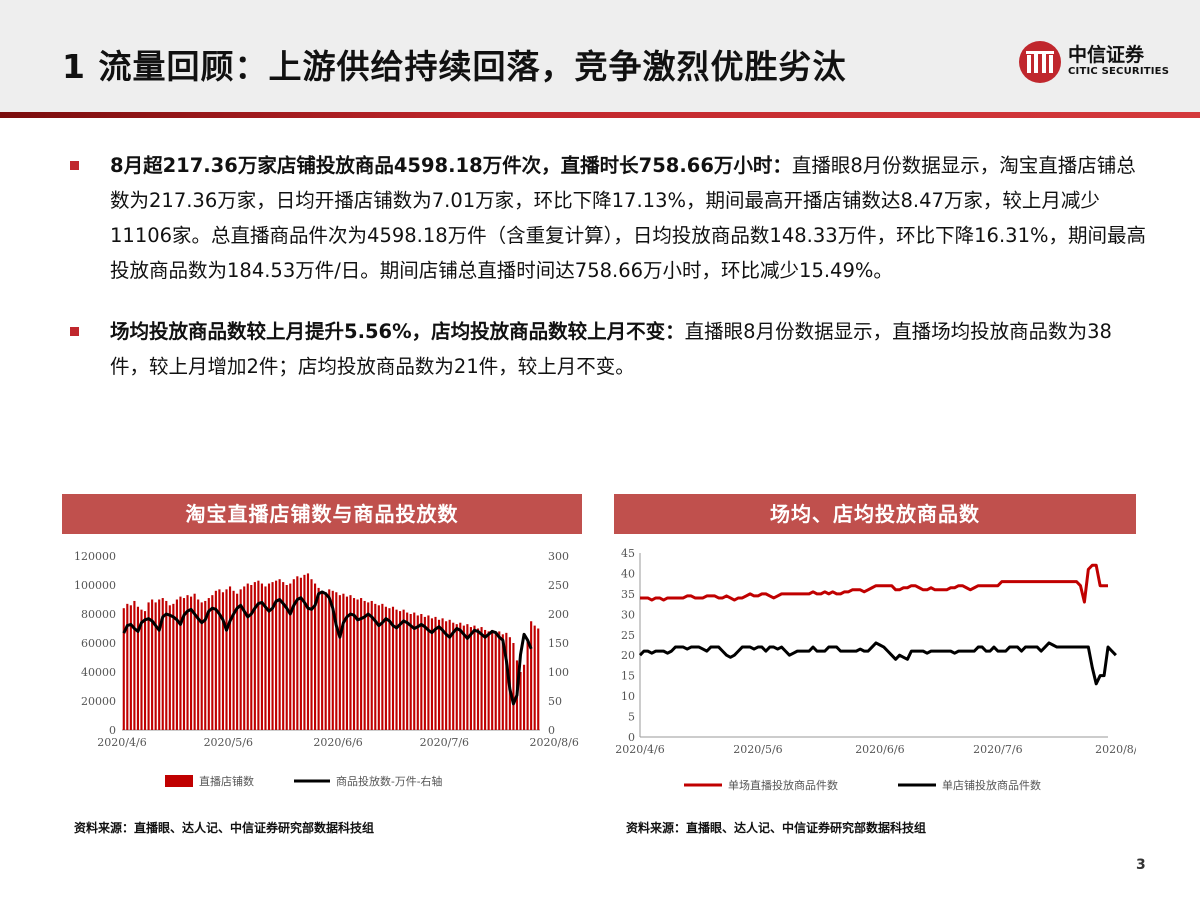 The height and width of the screenshot is (900, 1200). I want to click on y-right-tick-label: 50, so click(555, 701).